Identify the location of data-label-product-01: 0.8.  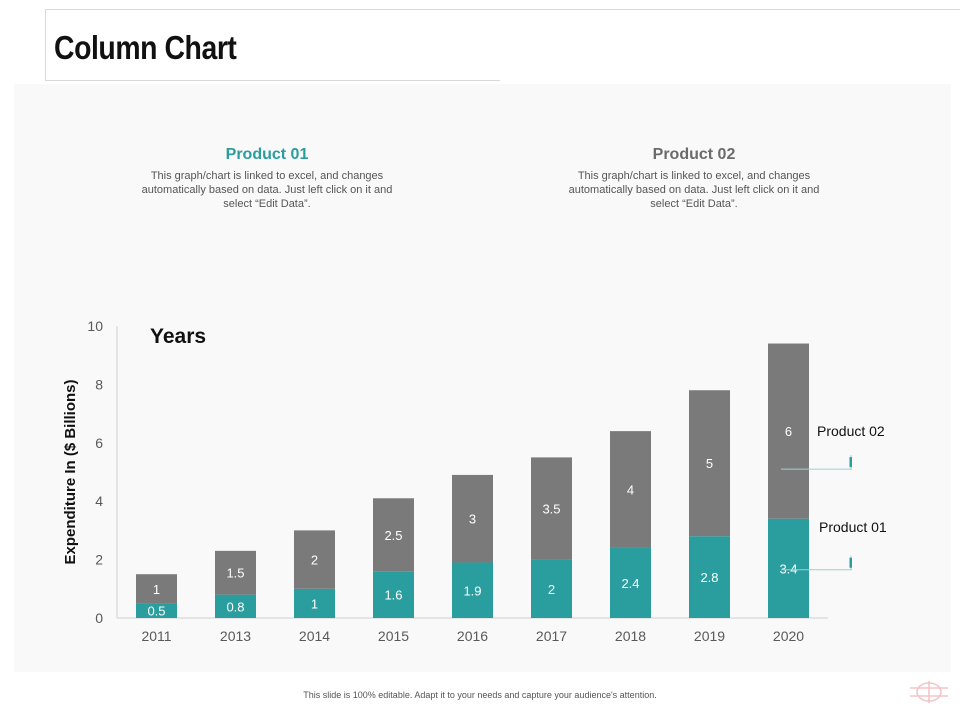
(235, 606).